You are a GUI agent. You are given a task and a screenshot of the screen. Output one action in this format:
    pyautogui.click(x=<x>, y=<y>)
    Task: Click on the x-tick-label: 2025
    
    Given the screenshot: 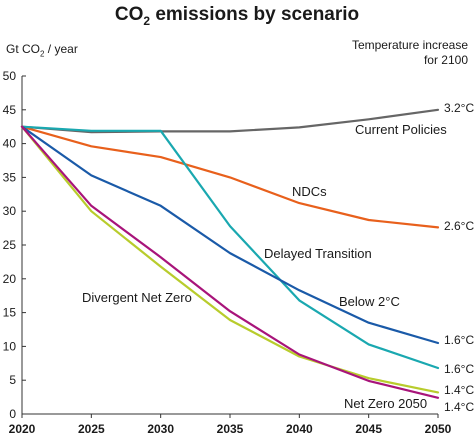 What is the action you would take?
    pyautogui.click(x=91, y=429)
    